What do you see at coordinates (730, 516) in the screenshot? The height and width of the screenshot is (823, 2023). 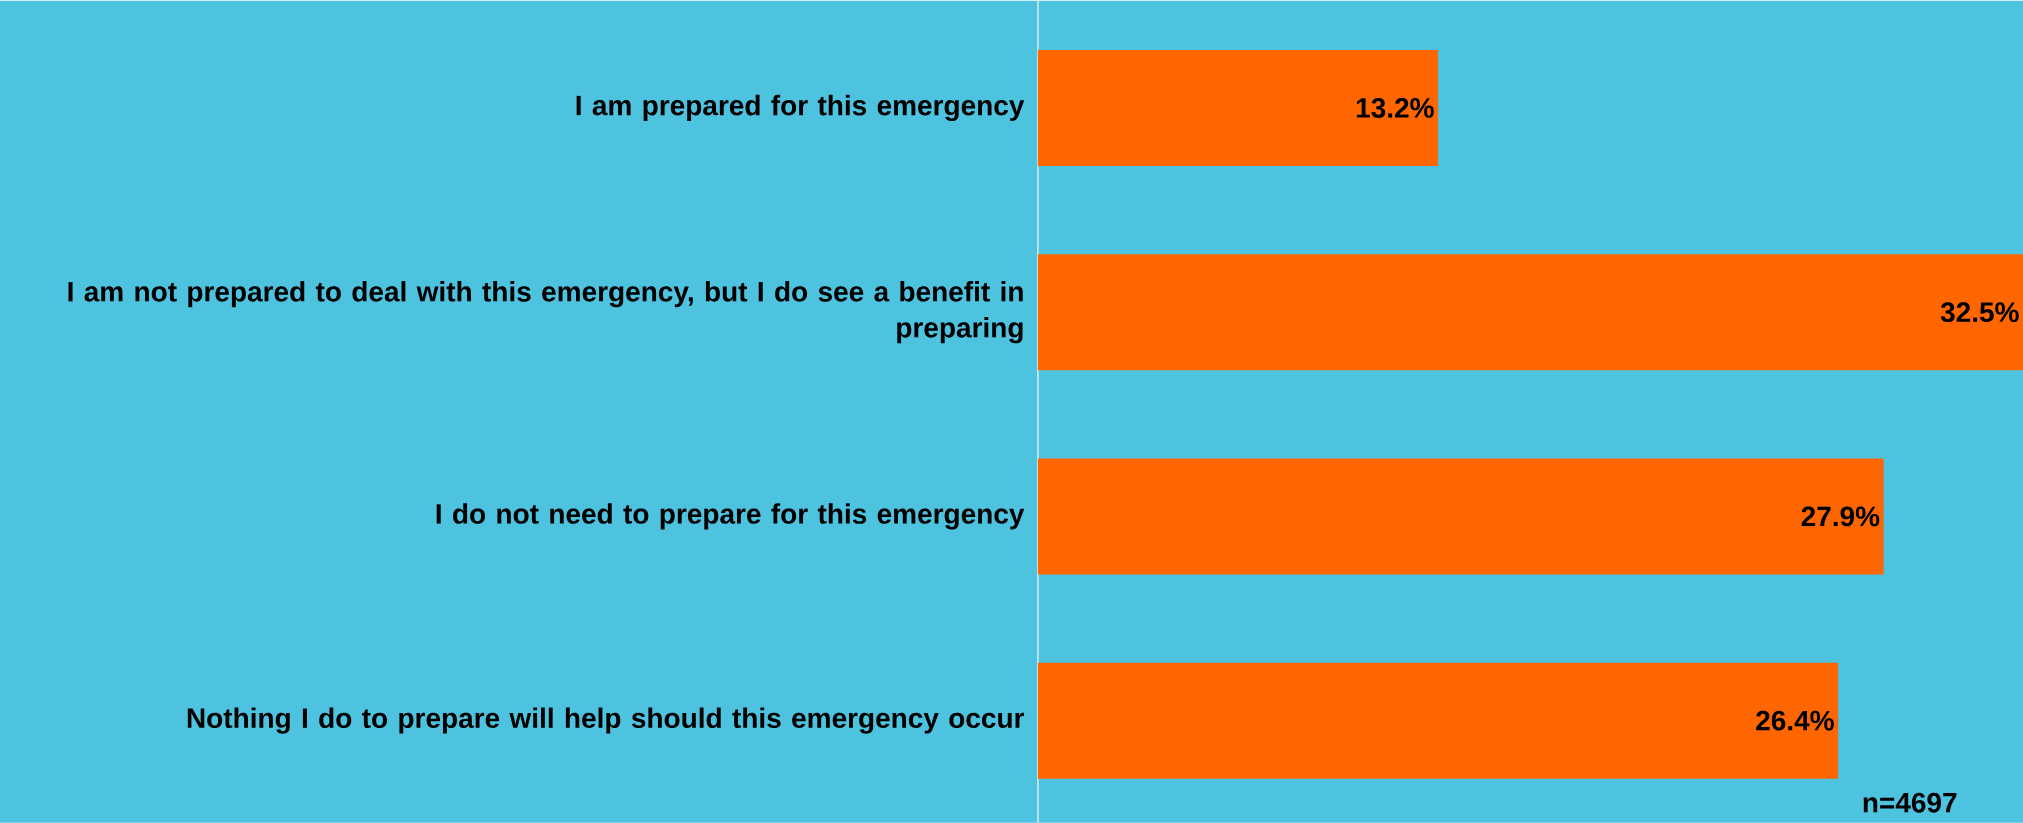 I see `y-tick-label: I do not need to prepare for this emergency` at bounding box center [730, 516].